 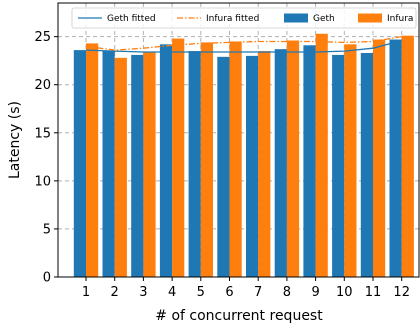 I want to click on legend-swatch-infura, so click(x=370, y=18).